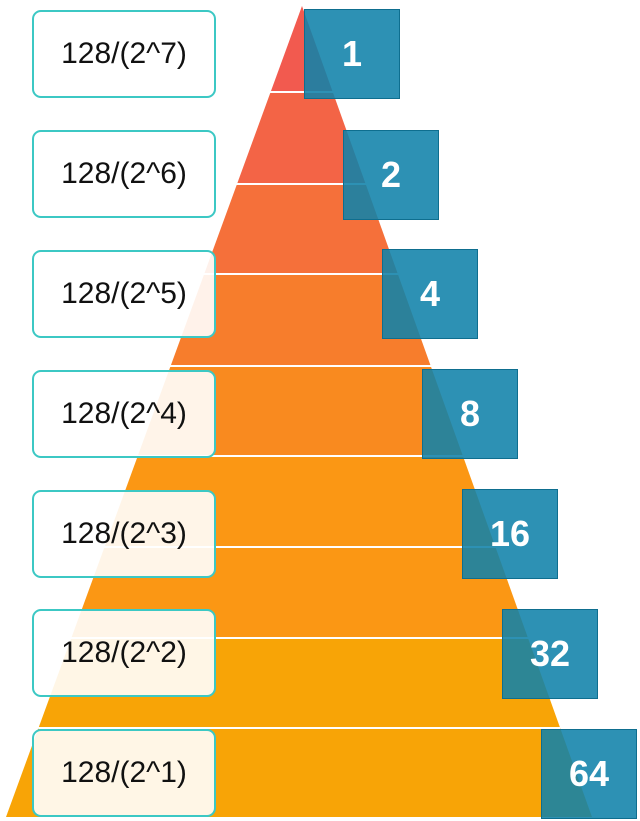 The width and height of the screenshot is (640, 821). Describe the element at coordinates (470, 414) in the screenshot. I see `level-value-box-4: 8` at that location.